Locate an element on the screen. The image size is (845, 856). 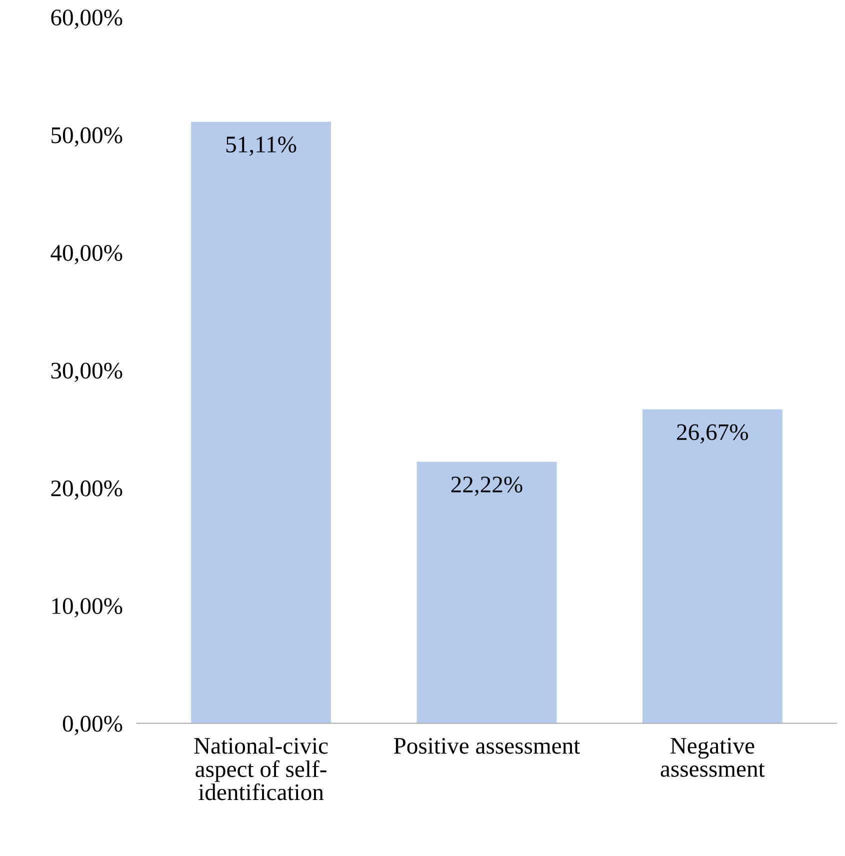
y-tick-label: 20,00% is located at coordinates (86, 490).